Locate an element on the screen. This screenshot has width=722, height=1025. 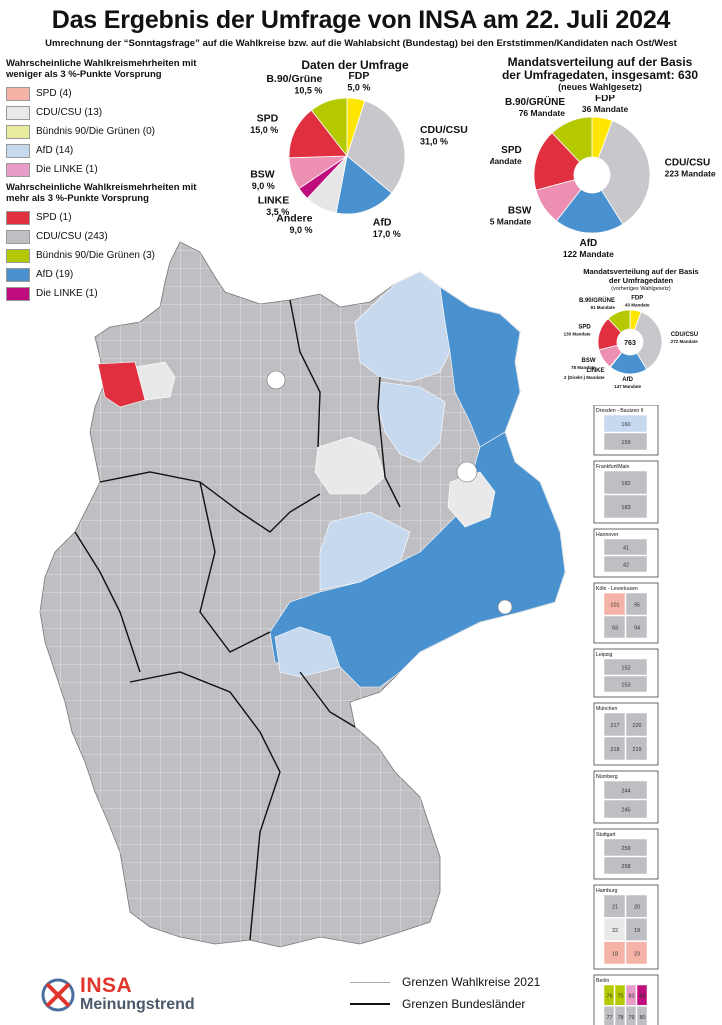
region-afd-light-brandenburg is located at coordinates (411, 422).